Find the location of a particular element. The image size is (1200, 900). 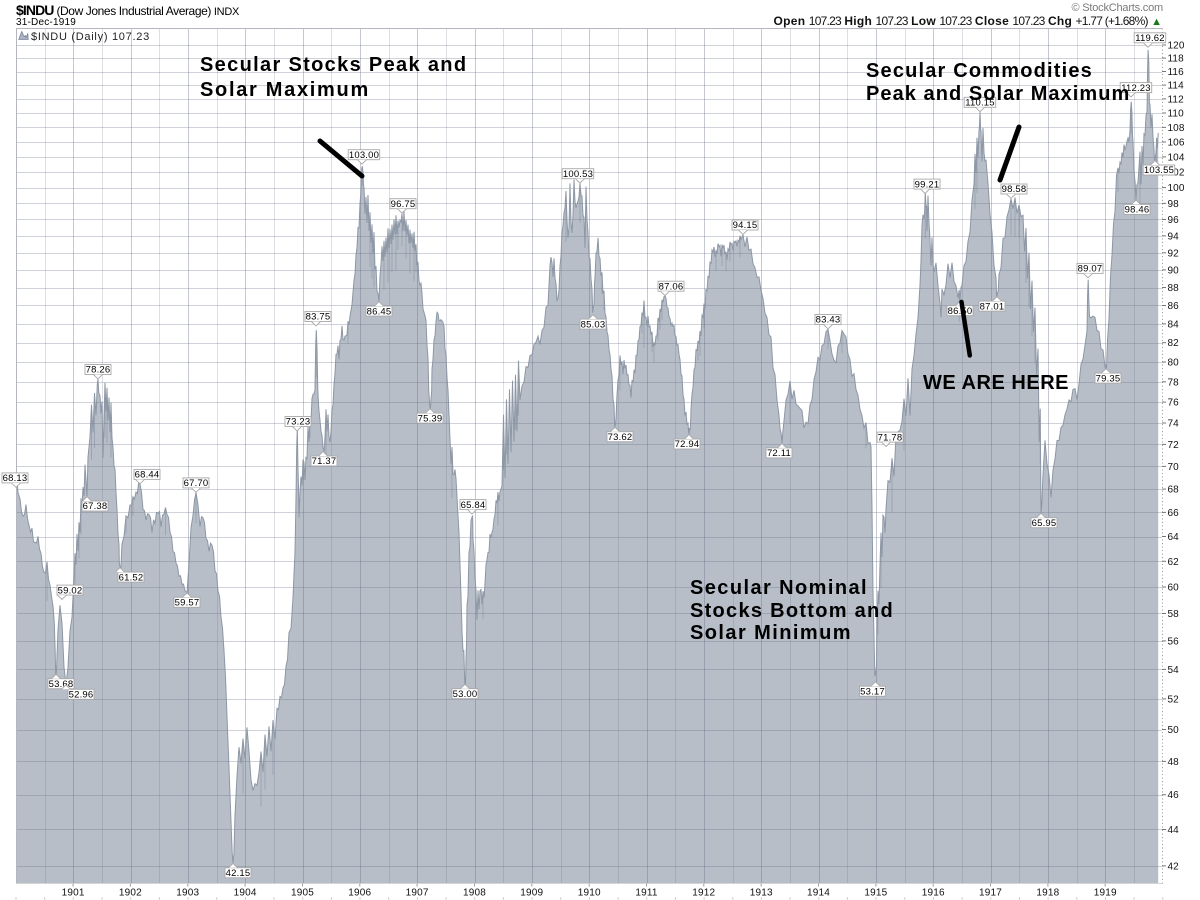

svg-text: 67.70 is located at coordinates (196, 483).